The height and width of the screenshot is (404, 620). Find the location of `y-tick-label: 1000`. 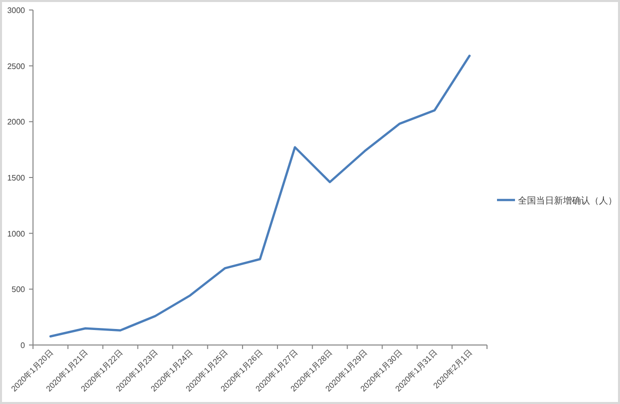

y-tick-label: 1000 is located at coordinates (16, 233).